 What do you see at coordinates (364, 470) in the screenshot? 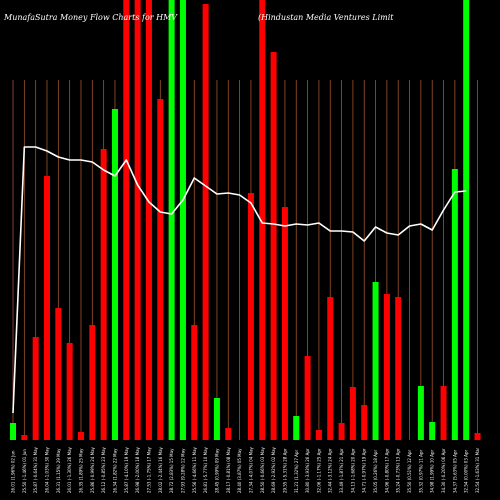
I see `x-tick-label: 34.71 (-0.97%) 19 Apr` at bounding box center [364, 470].